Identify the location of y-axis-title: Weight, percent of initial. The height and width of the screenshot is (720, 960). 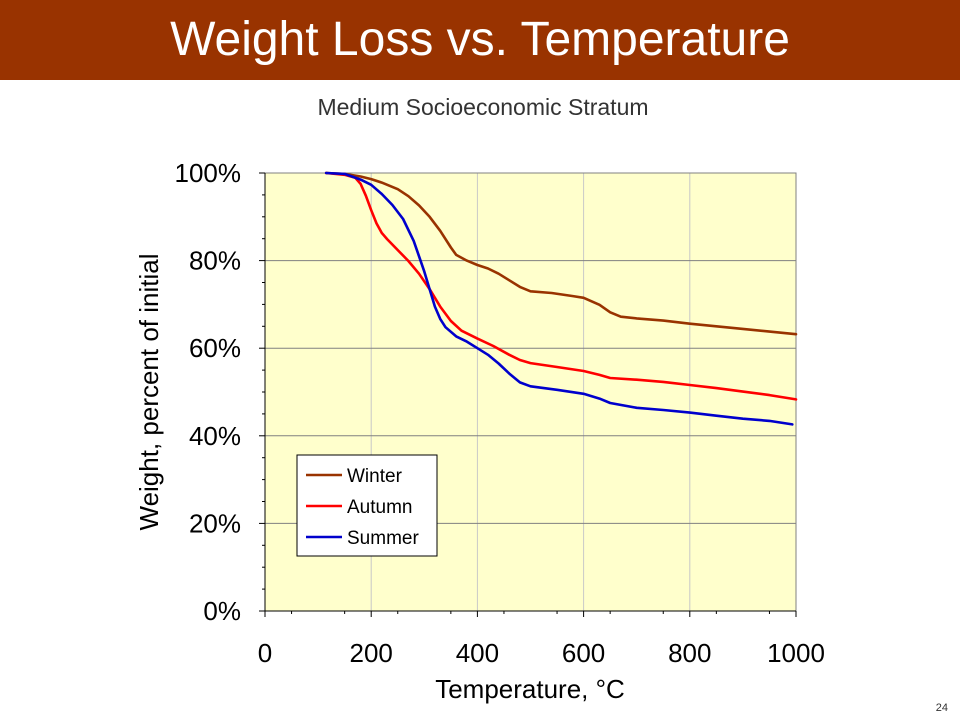
(149, 392).